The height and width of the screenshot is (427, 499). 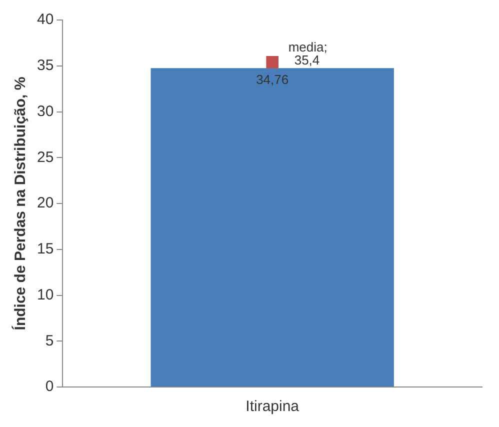 I want to click on y-tick-label: 5, so click(x=49, y=341).